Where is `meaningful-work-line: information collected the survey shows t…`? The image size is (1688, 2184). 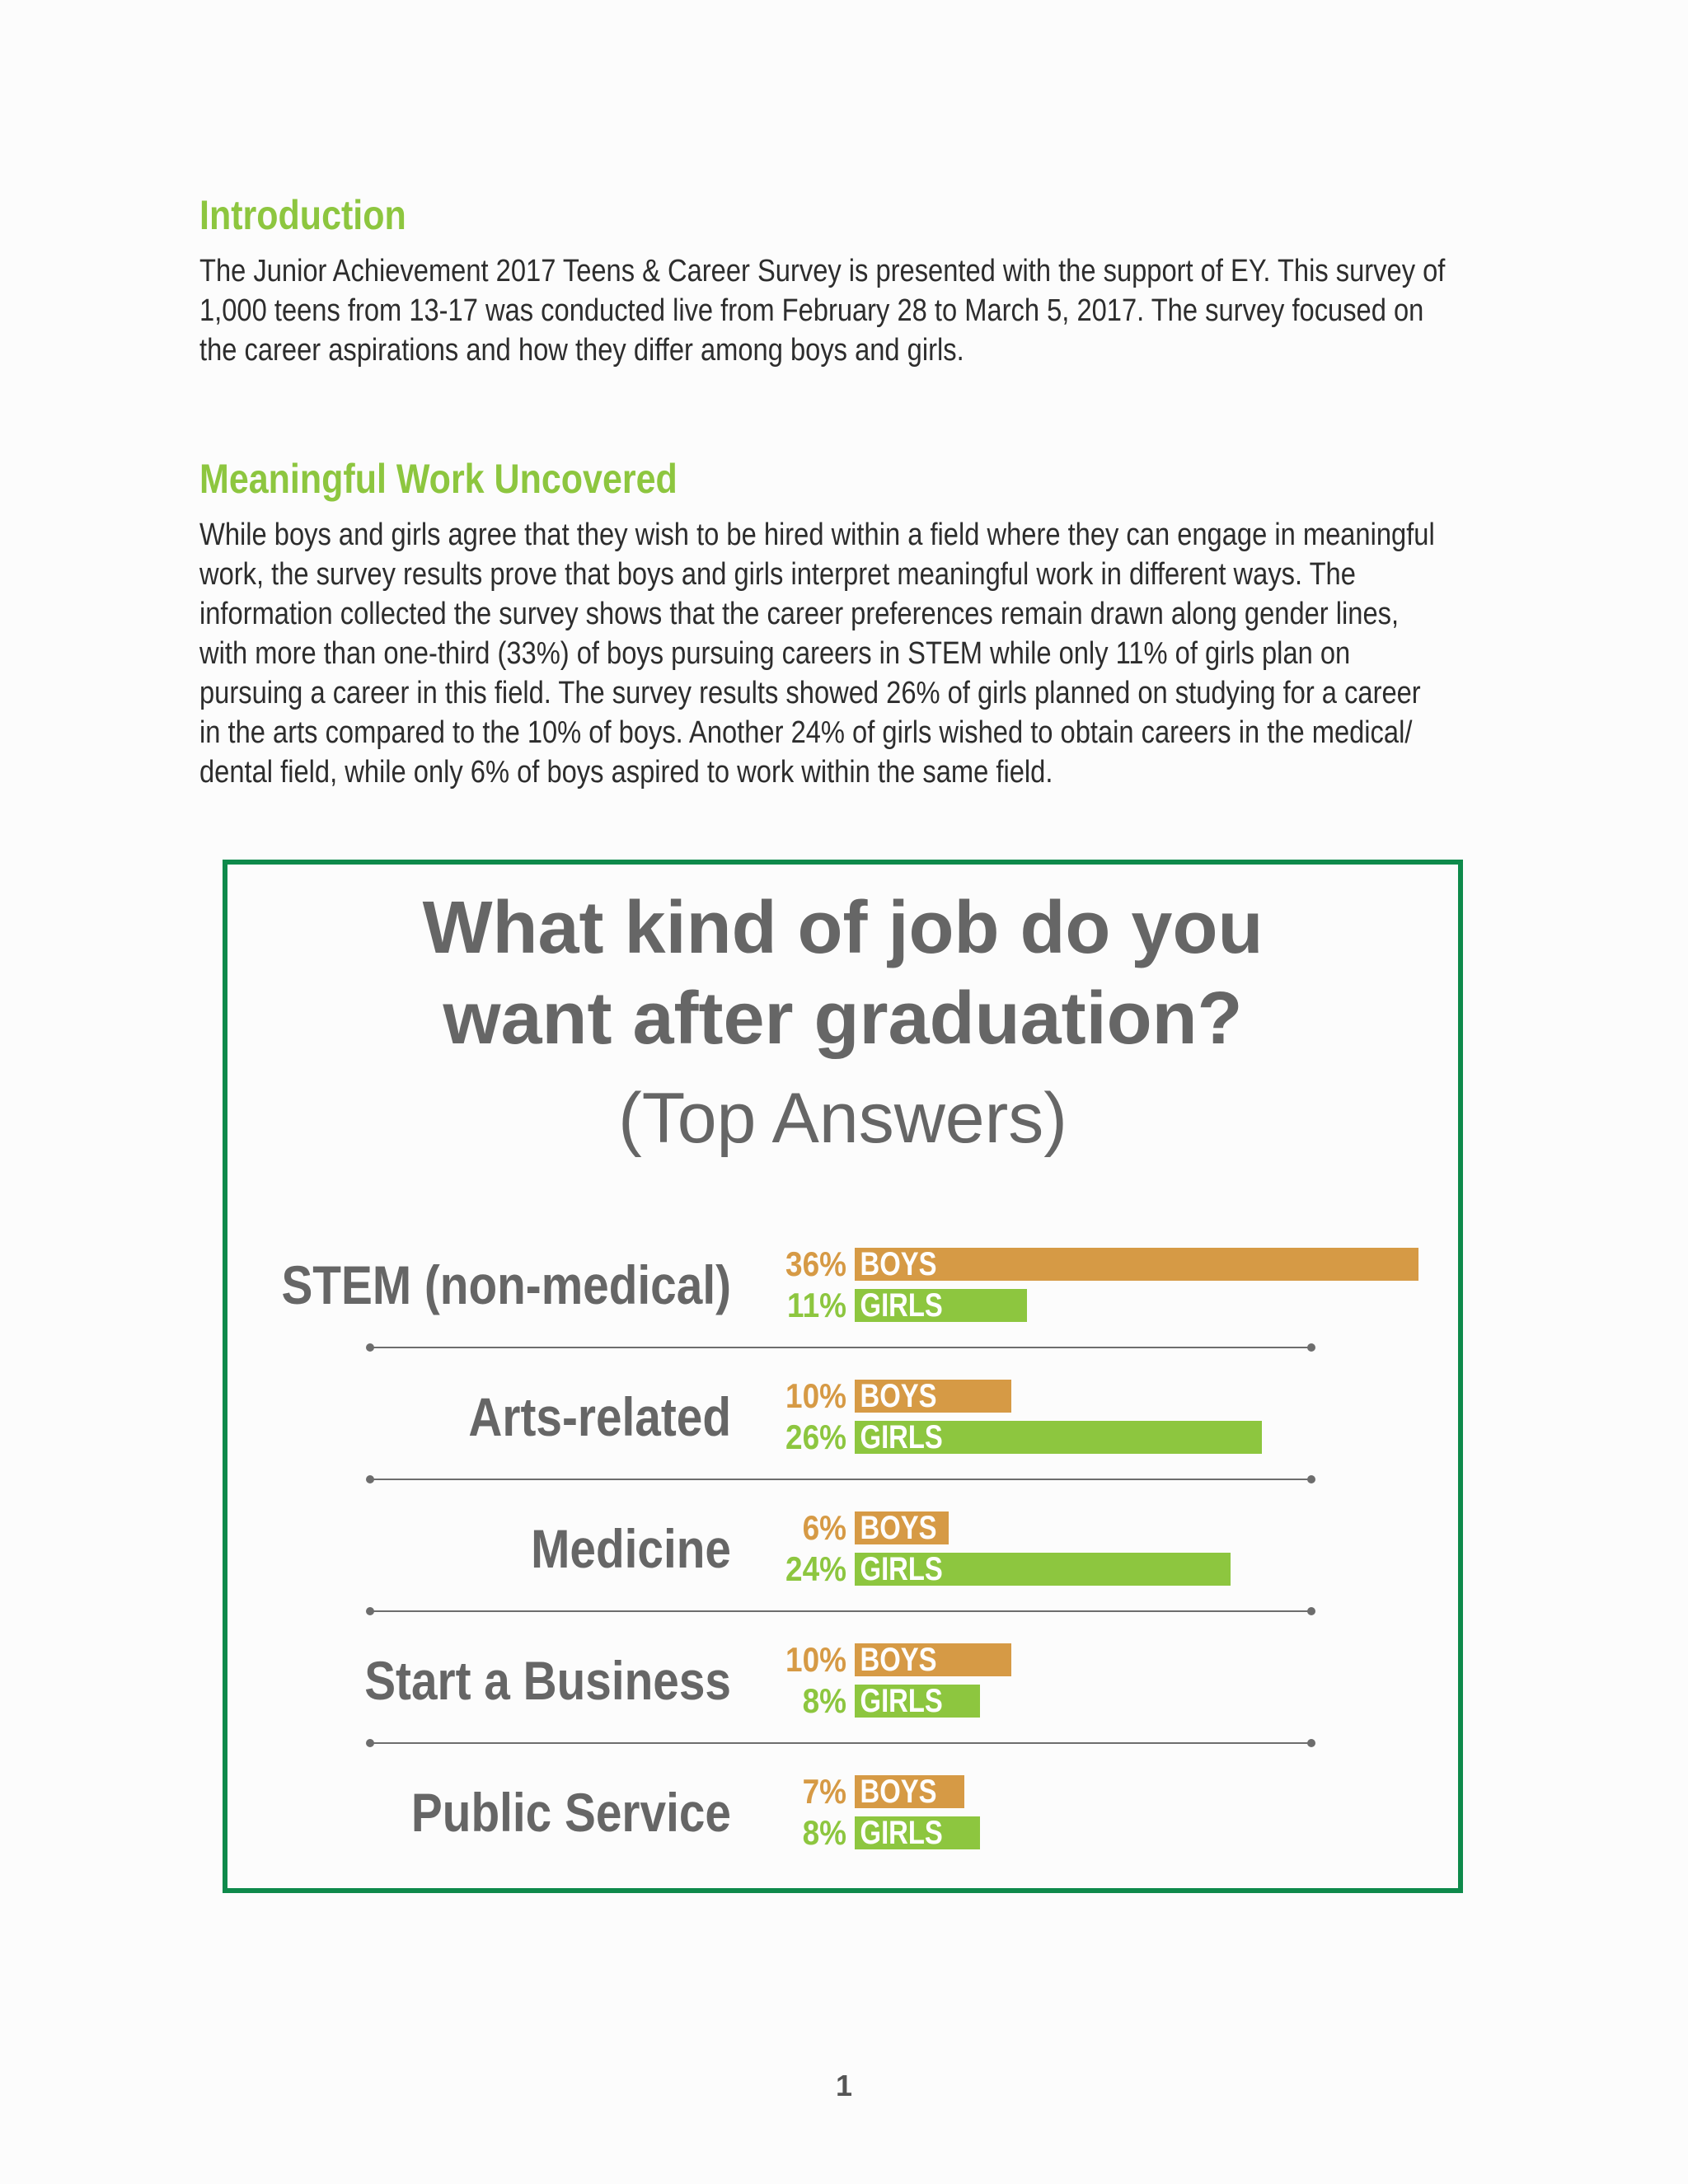 meaningful-work-line: information collected the survey shows t… is located at coordinates (800, 614).